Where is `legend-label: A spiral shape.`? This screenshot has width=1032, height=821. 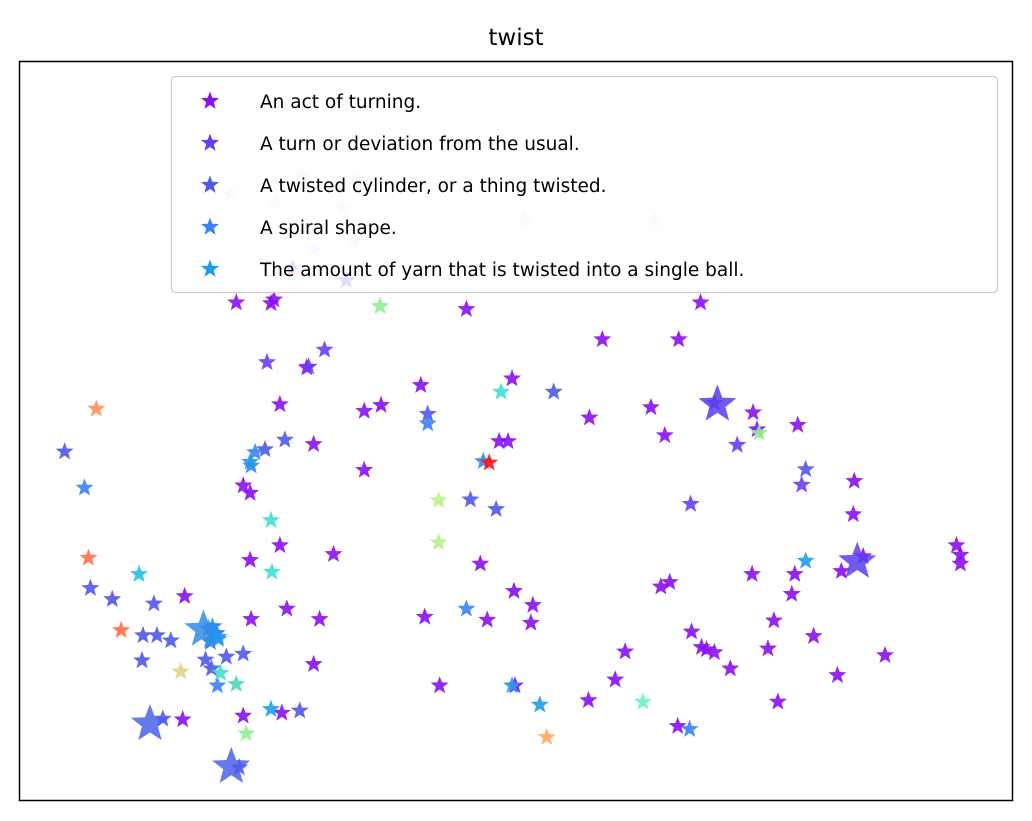
legend-label: A spiral shape. is located at coordinates (328, 228).